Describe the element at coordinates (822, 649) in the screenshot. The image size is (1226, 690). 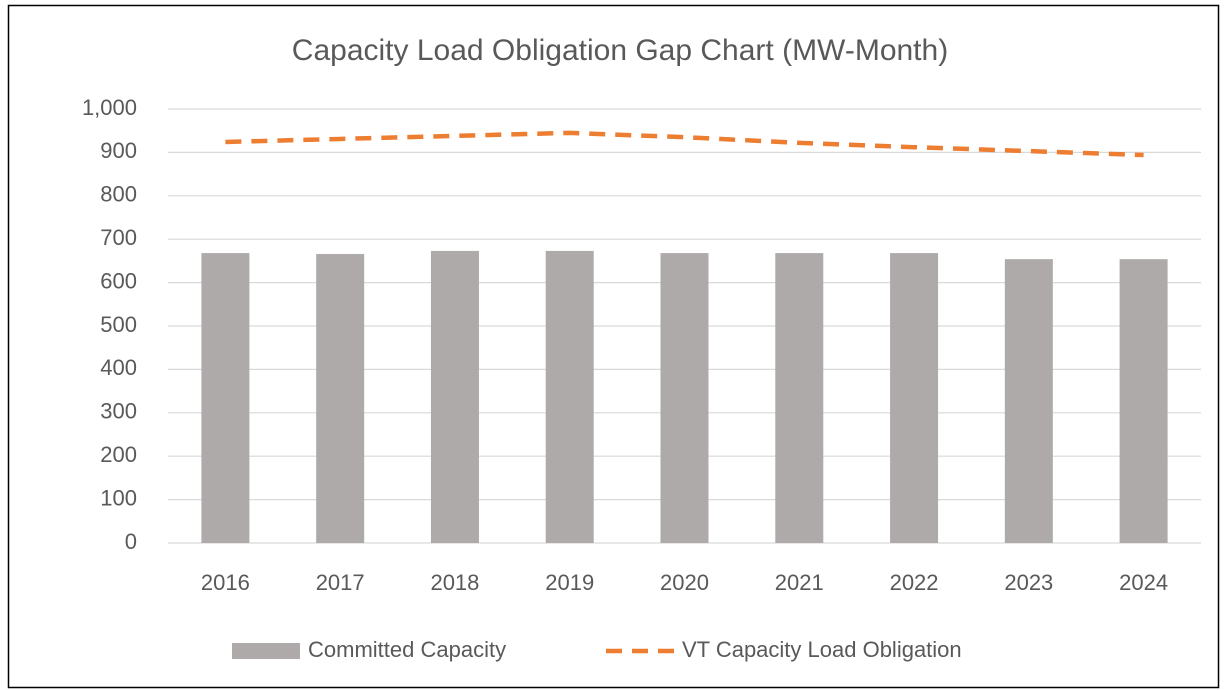
I see `legend-label: VT Capacity Load Obligation` at that location.